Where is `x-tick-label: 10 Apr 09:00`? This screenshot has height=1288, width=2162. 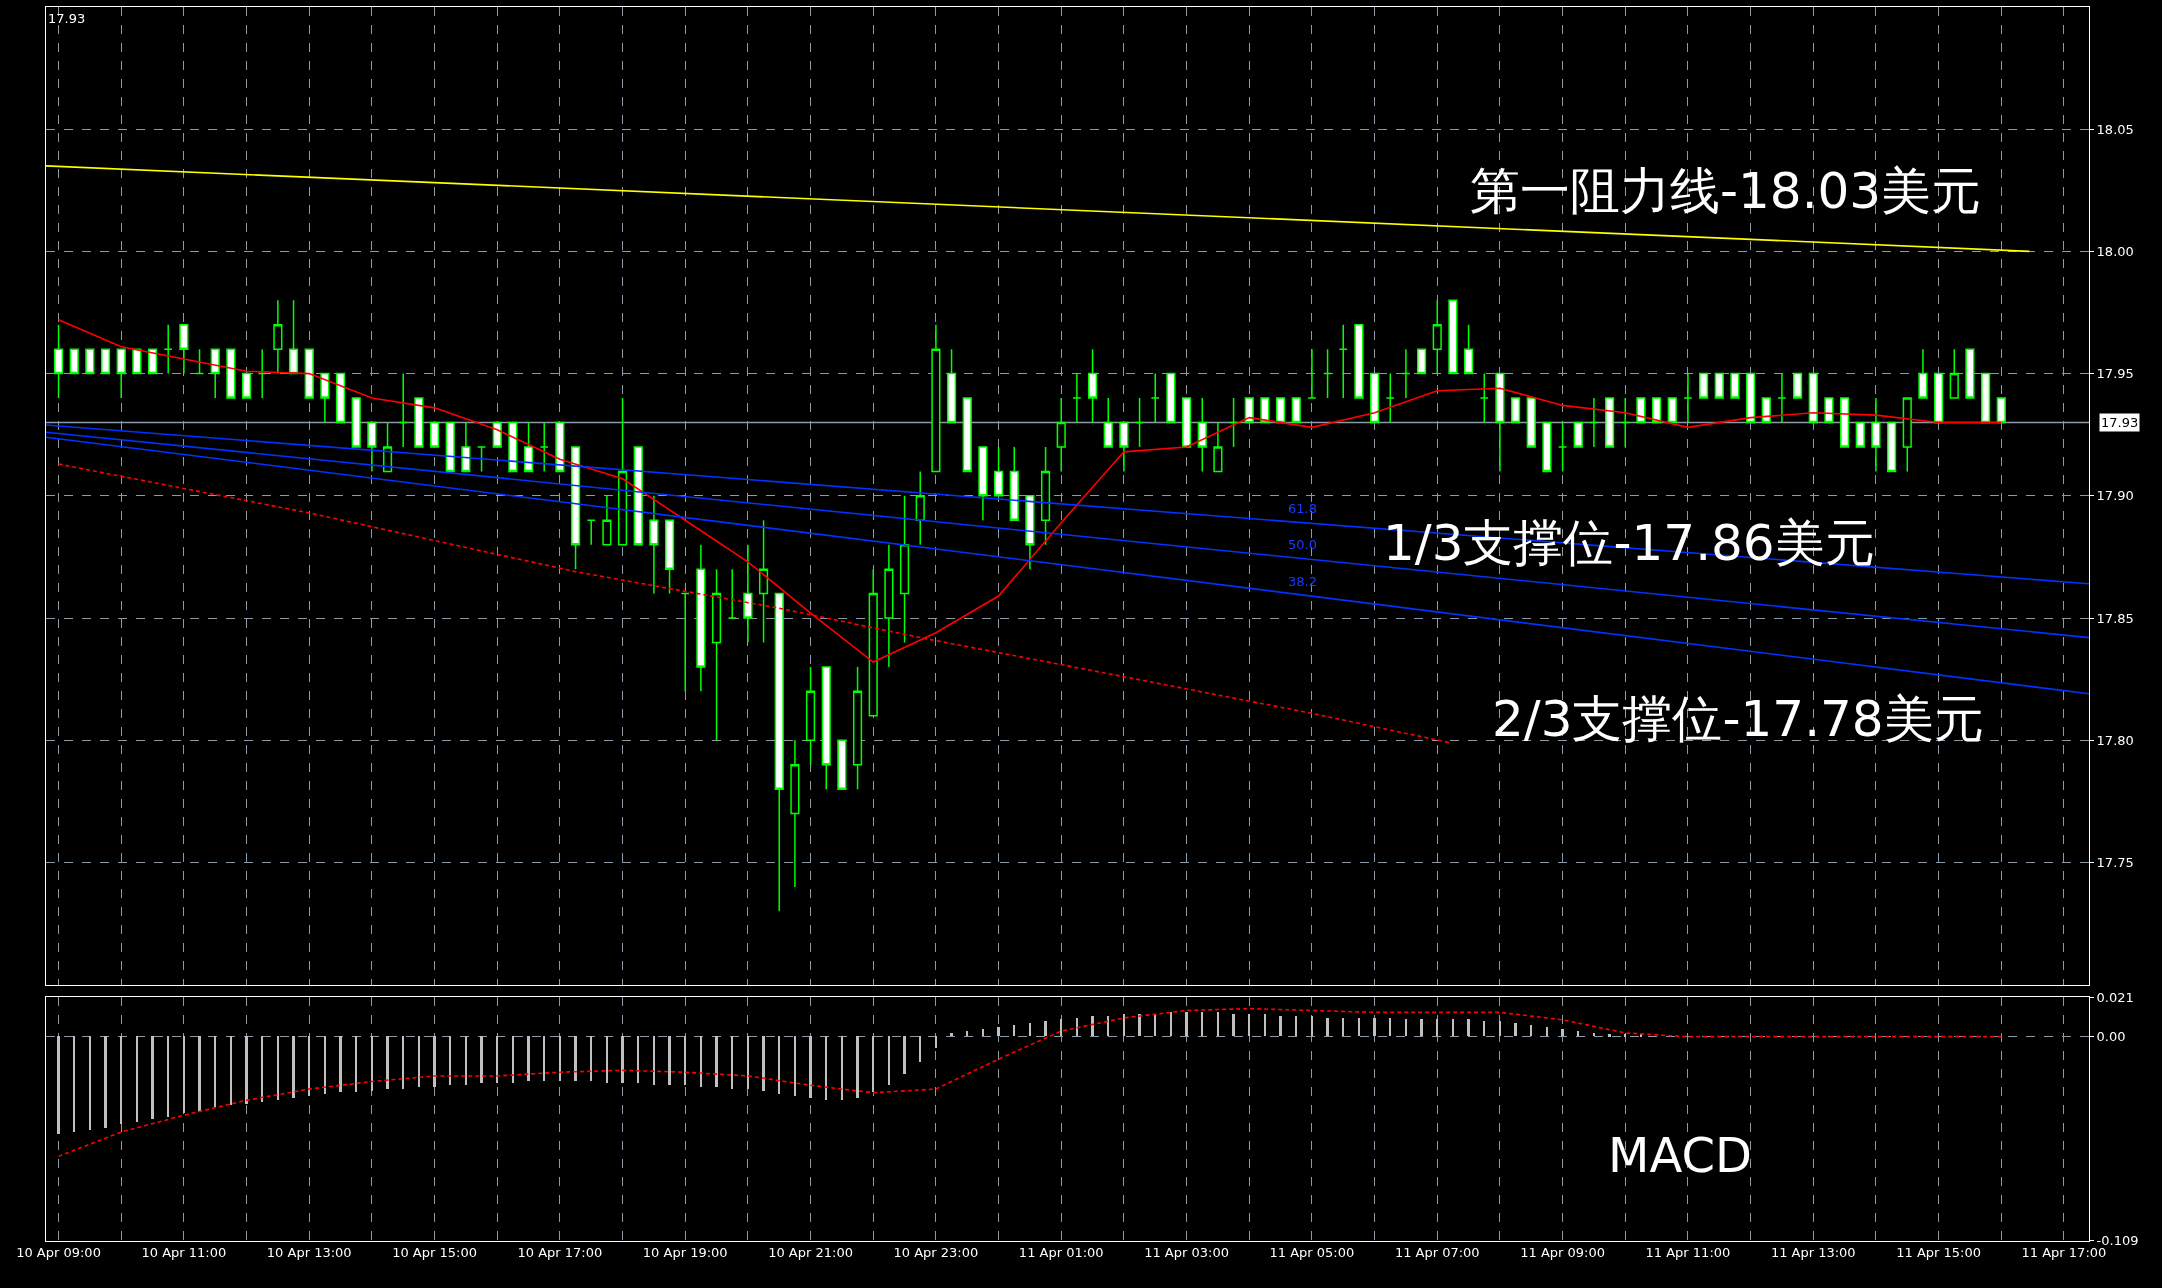
x-tick-label: 10 Apr 09:00 is located at coordinates (58, 1253).